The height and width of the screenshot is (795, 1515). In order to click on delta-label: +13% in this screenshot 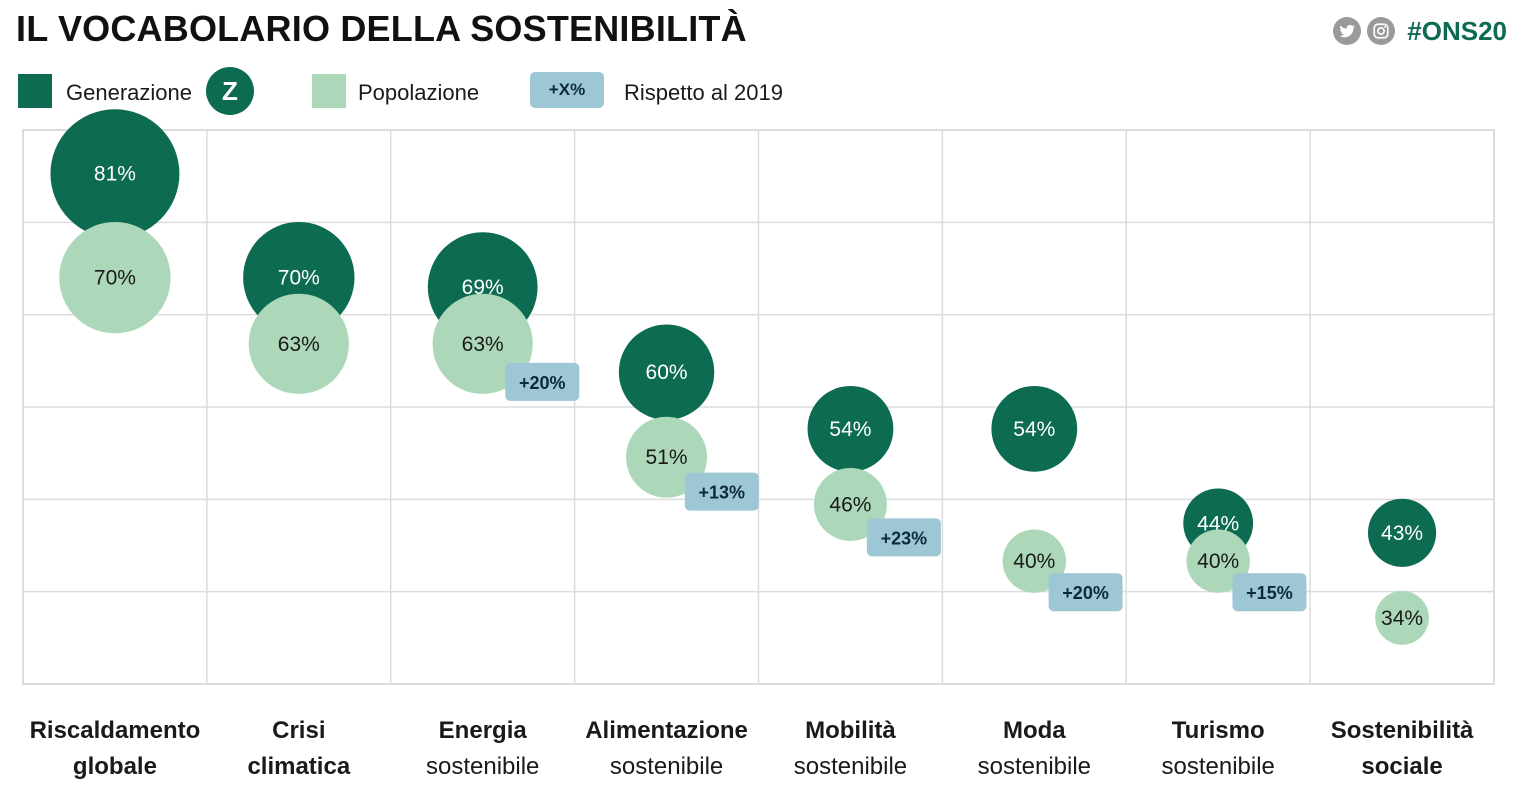, I will do `click(722, 493)`.